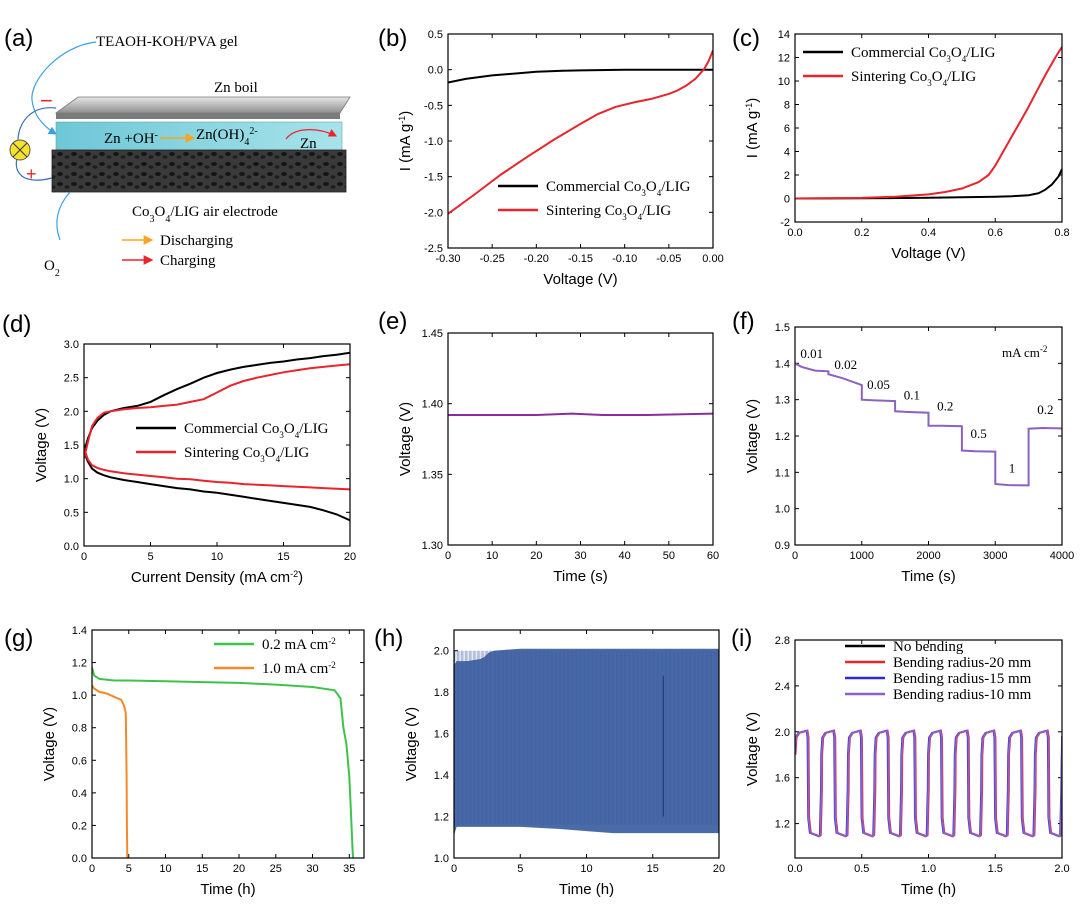  I want to click on legend-label: Sintering Co3O4/LIG, so click(608, 212).